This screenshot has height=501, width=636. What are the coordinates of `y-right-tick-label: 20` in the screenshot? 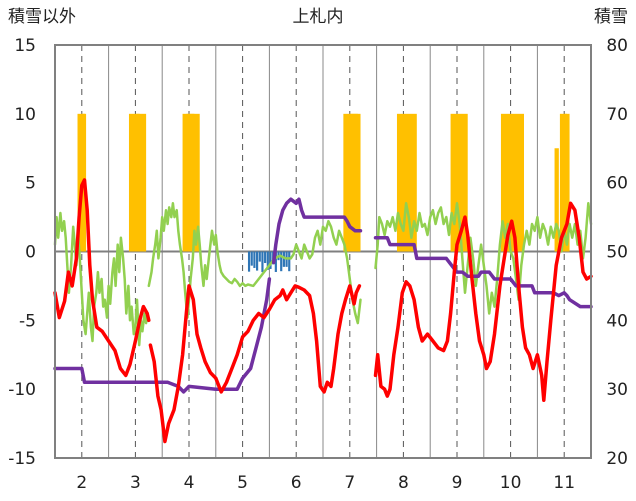 It's located at (617, 459).